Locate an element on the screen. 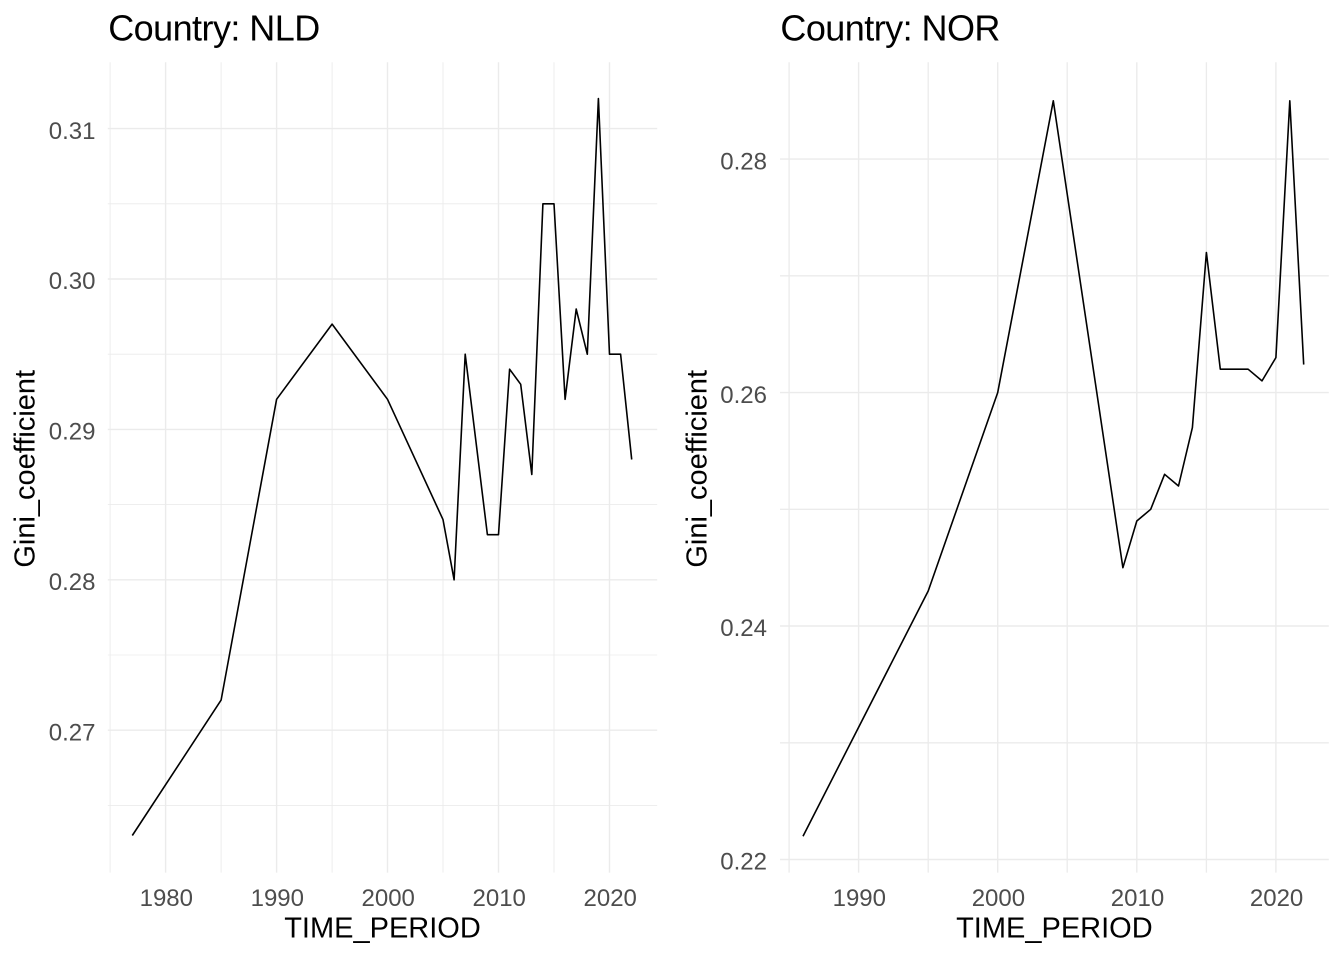  svg-text: 0.22 is located at coordinates (743, 862).